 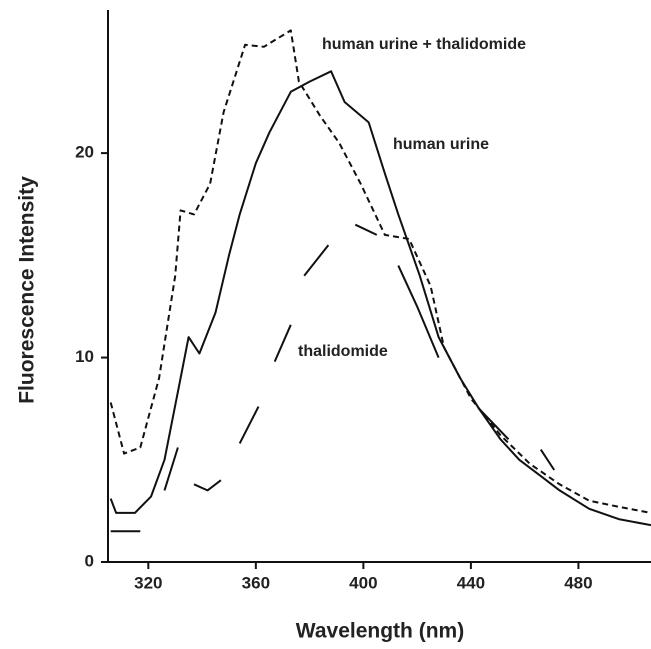 I want to click on y-tick-label: 10, so click(x=84, y=356).